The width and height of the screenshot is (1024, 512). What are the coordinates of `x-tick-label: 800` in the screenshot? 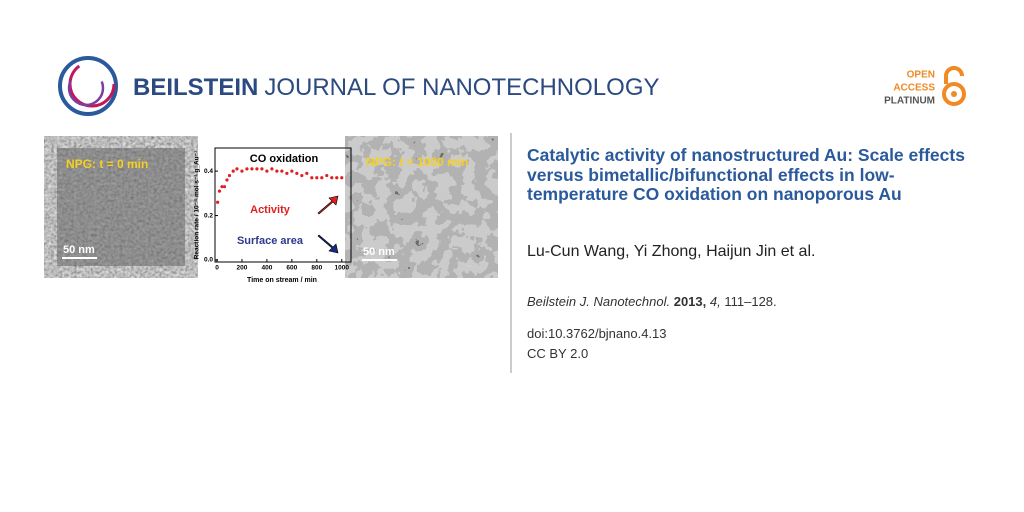 It's located at (316, 268).